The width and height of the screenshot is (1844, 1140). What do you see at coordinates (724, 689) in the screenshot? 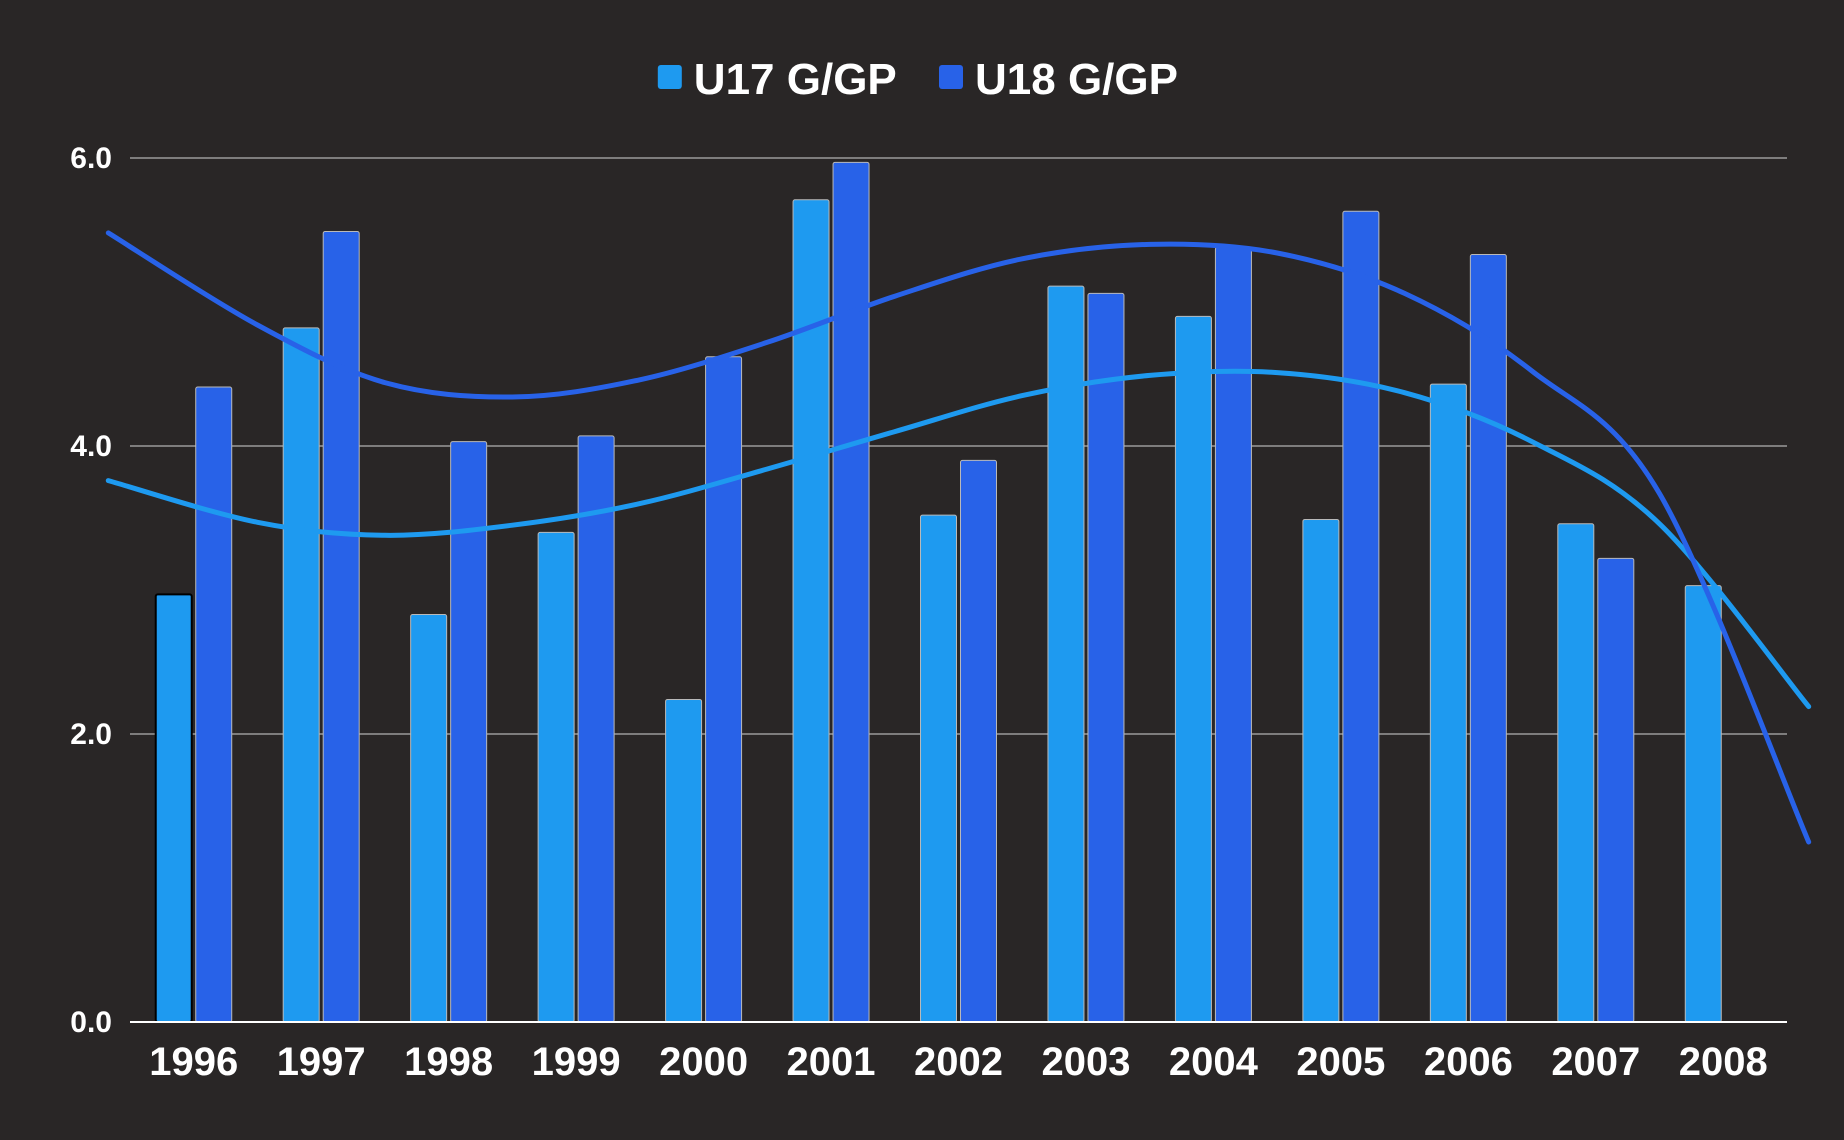
I see `bar-u18-2000` at bounding box center [724, 689].